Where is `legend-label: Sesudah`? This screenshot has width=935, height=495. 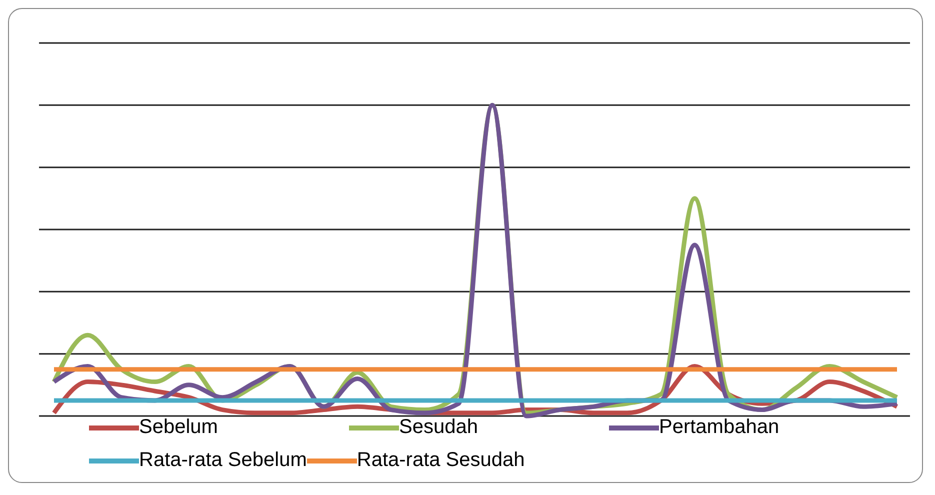 legend-label: Sesudah is located at coordinates (438, 427).